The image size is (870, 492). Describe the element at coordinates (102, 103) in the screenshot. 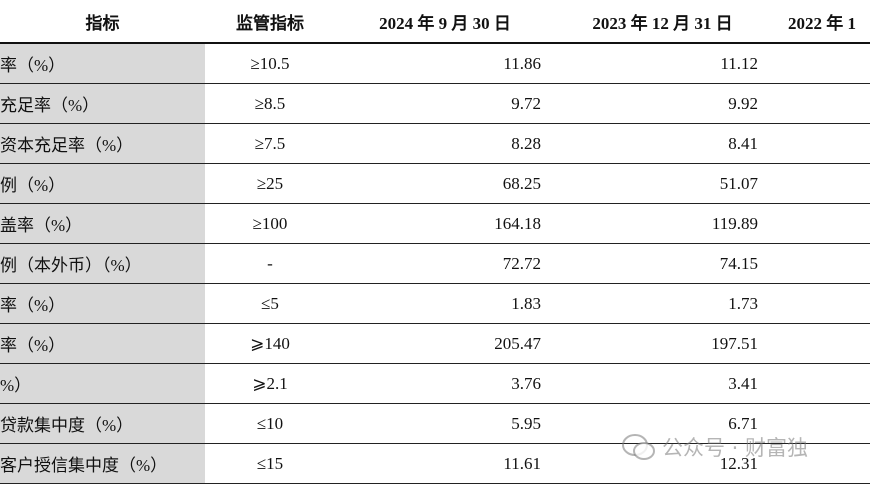

I see `table-cell: 充足率（%）` at that location.